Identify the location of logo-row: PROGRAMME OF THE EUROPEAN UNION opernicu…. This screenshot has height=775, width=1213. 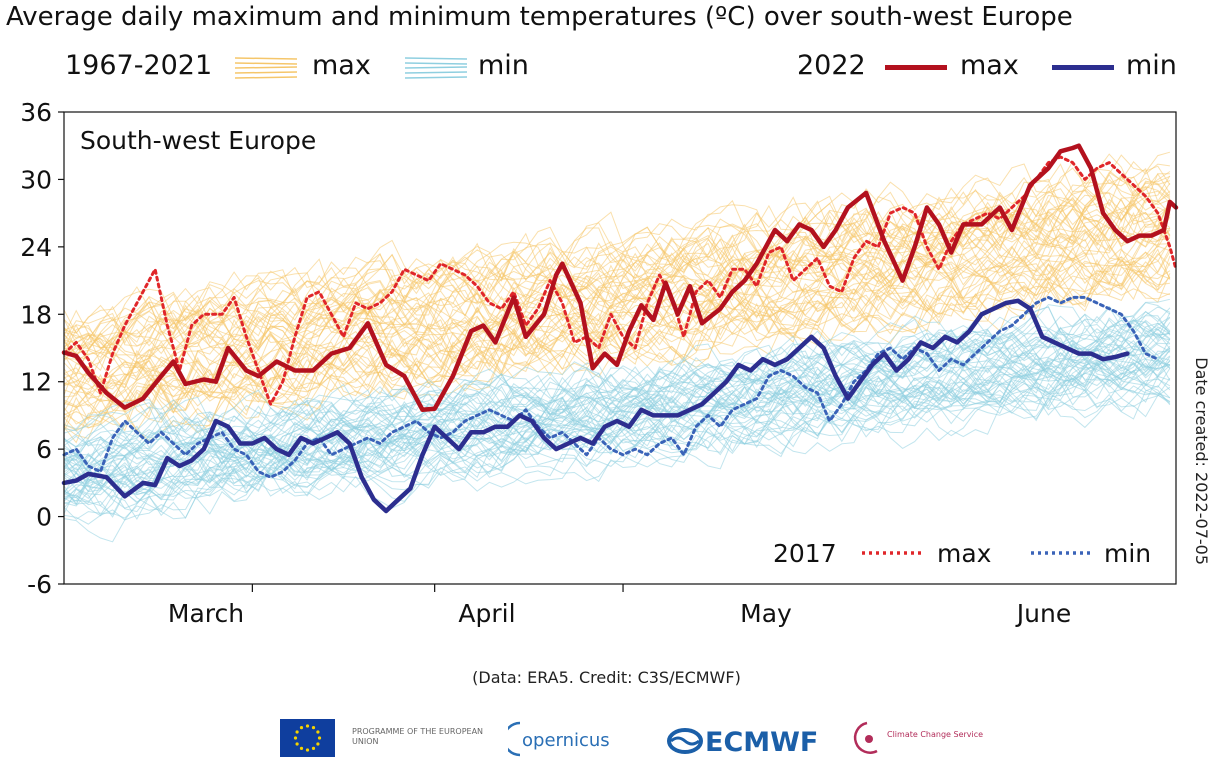
(640, 739).